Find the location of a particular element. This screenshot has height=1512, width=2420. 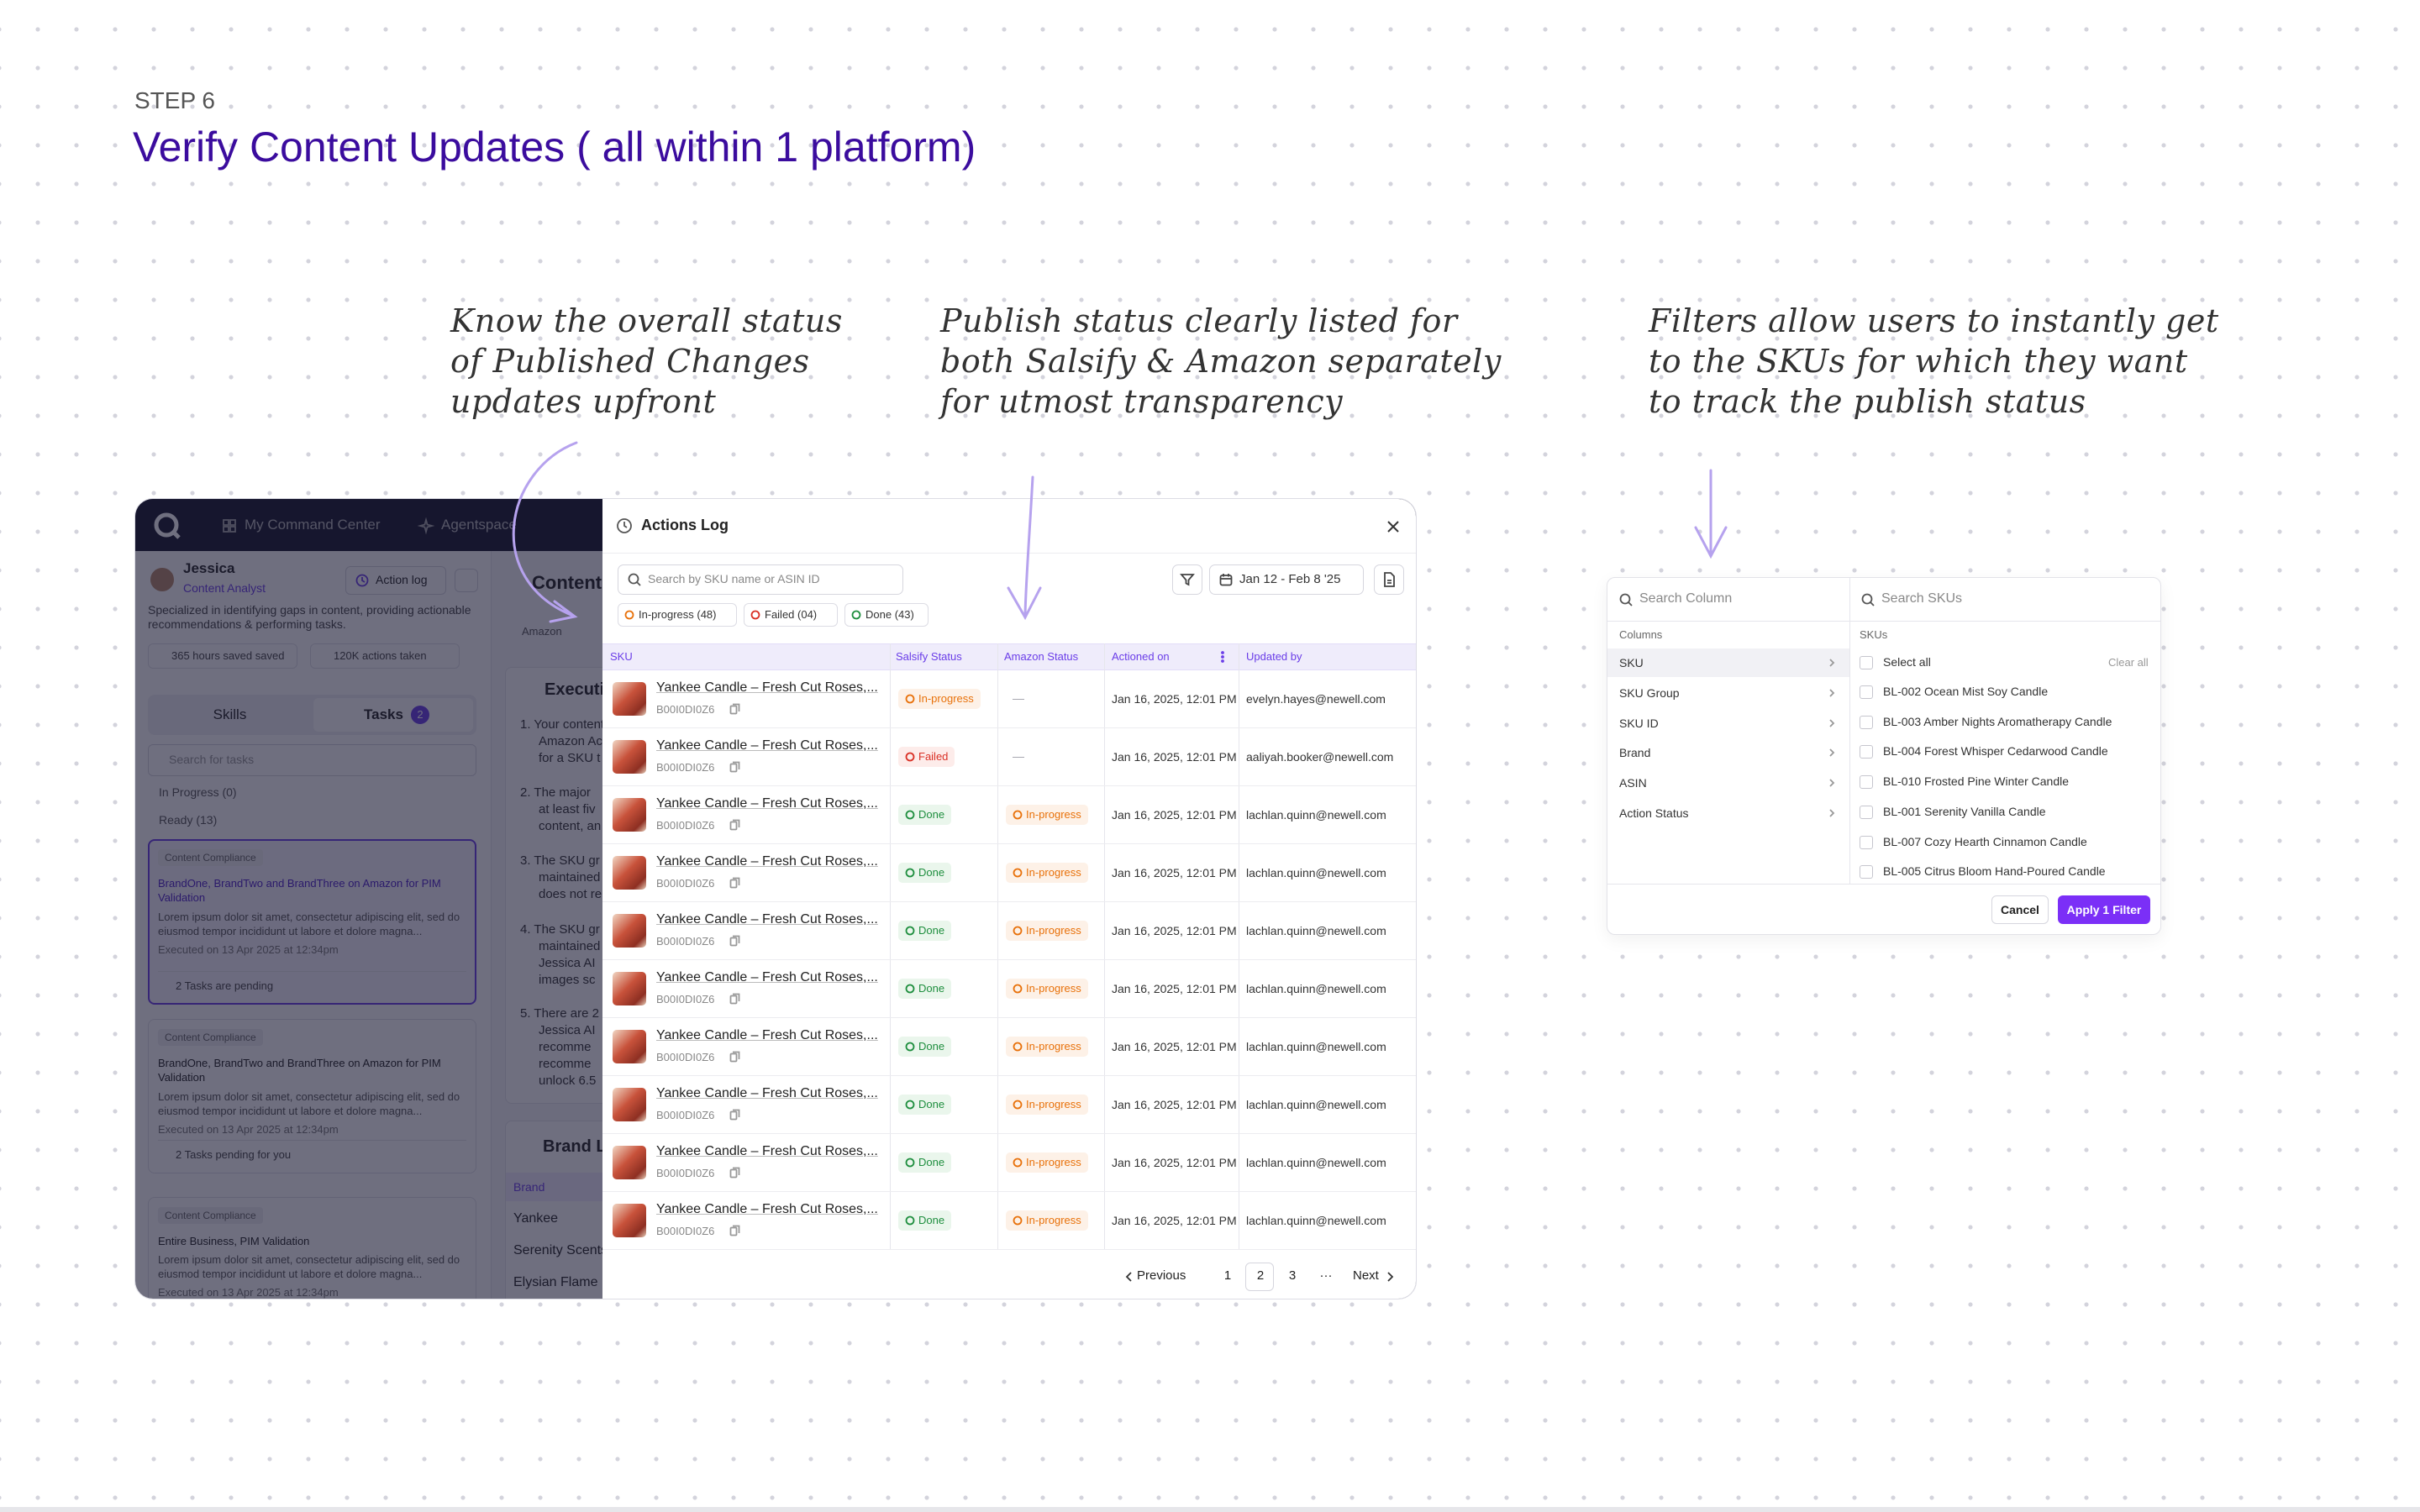

column-option: Brand is located at coordinates (1635, 753).